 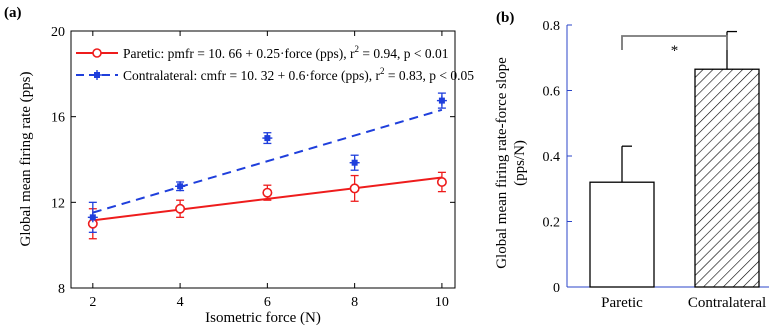 I want to click on fit-line-contralateral, so click(x=267, y=161).